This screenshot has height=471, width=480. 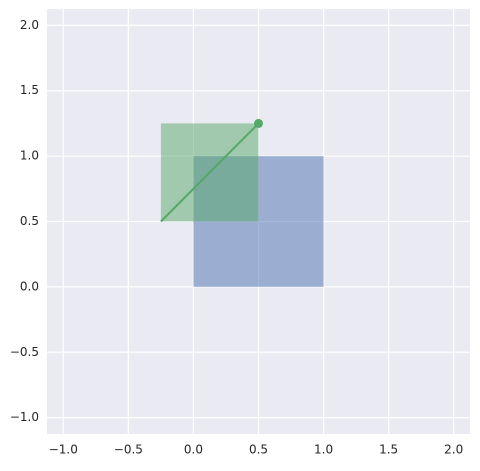 What do you see at coordinates (258, 450) in the screenshot?
I see `x-tick-label: 0.5` at bounding box center [258, 450].